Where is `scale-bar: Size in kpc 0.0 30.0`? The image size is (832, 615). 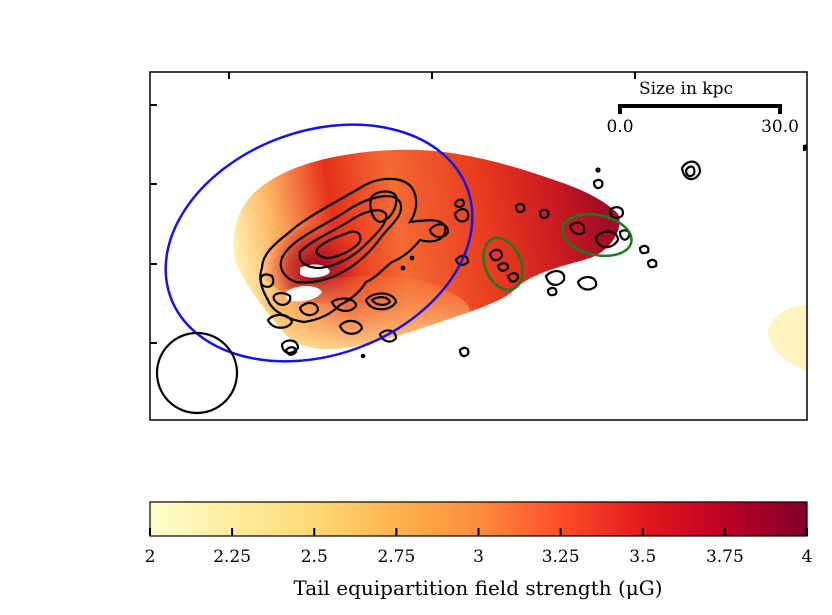 scale-bar: Size in kpc 0.0 30.0 is located at coordinates (702, 108).